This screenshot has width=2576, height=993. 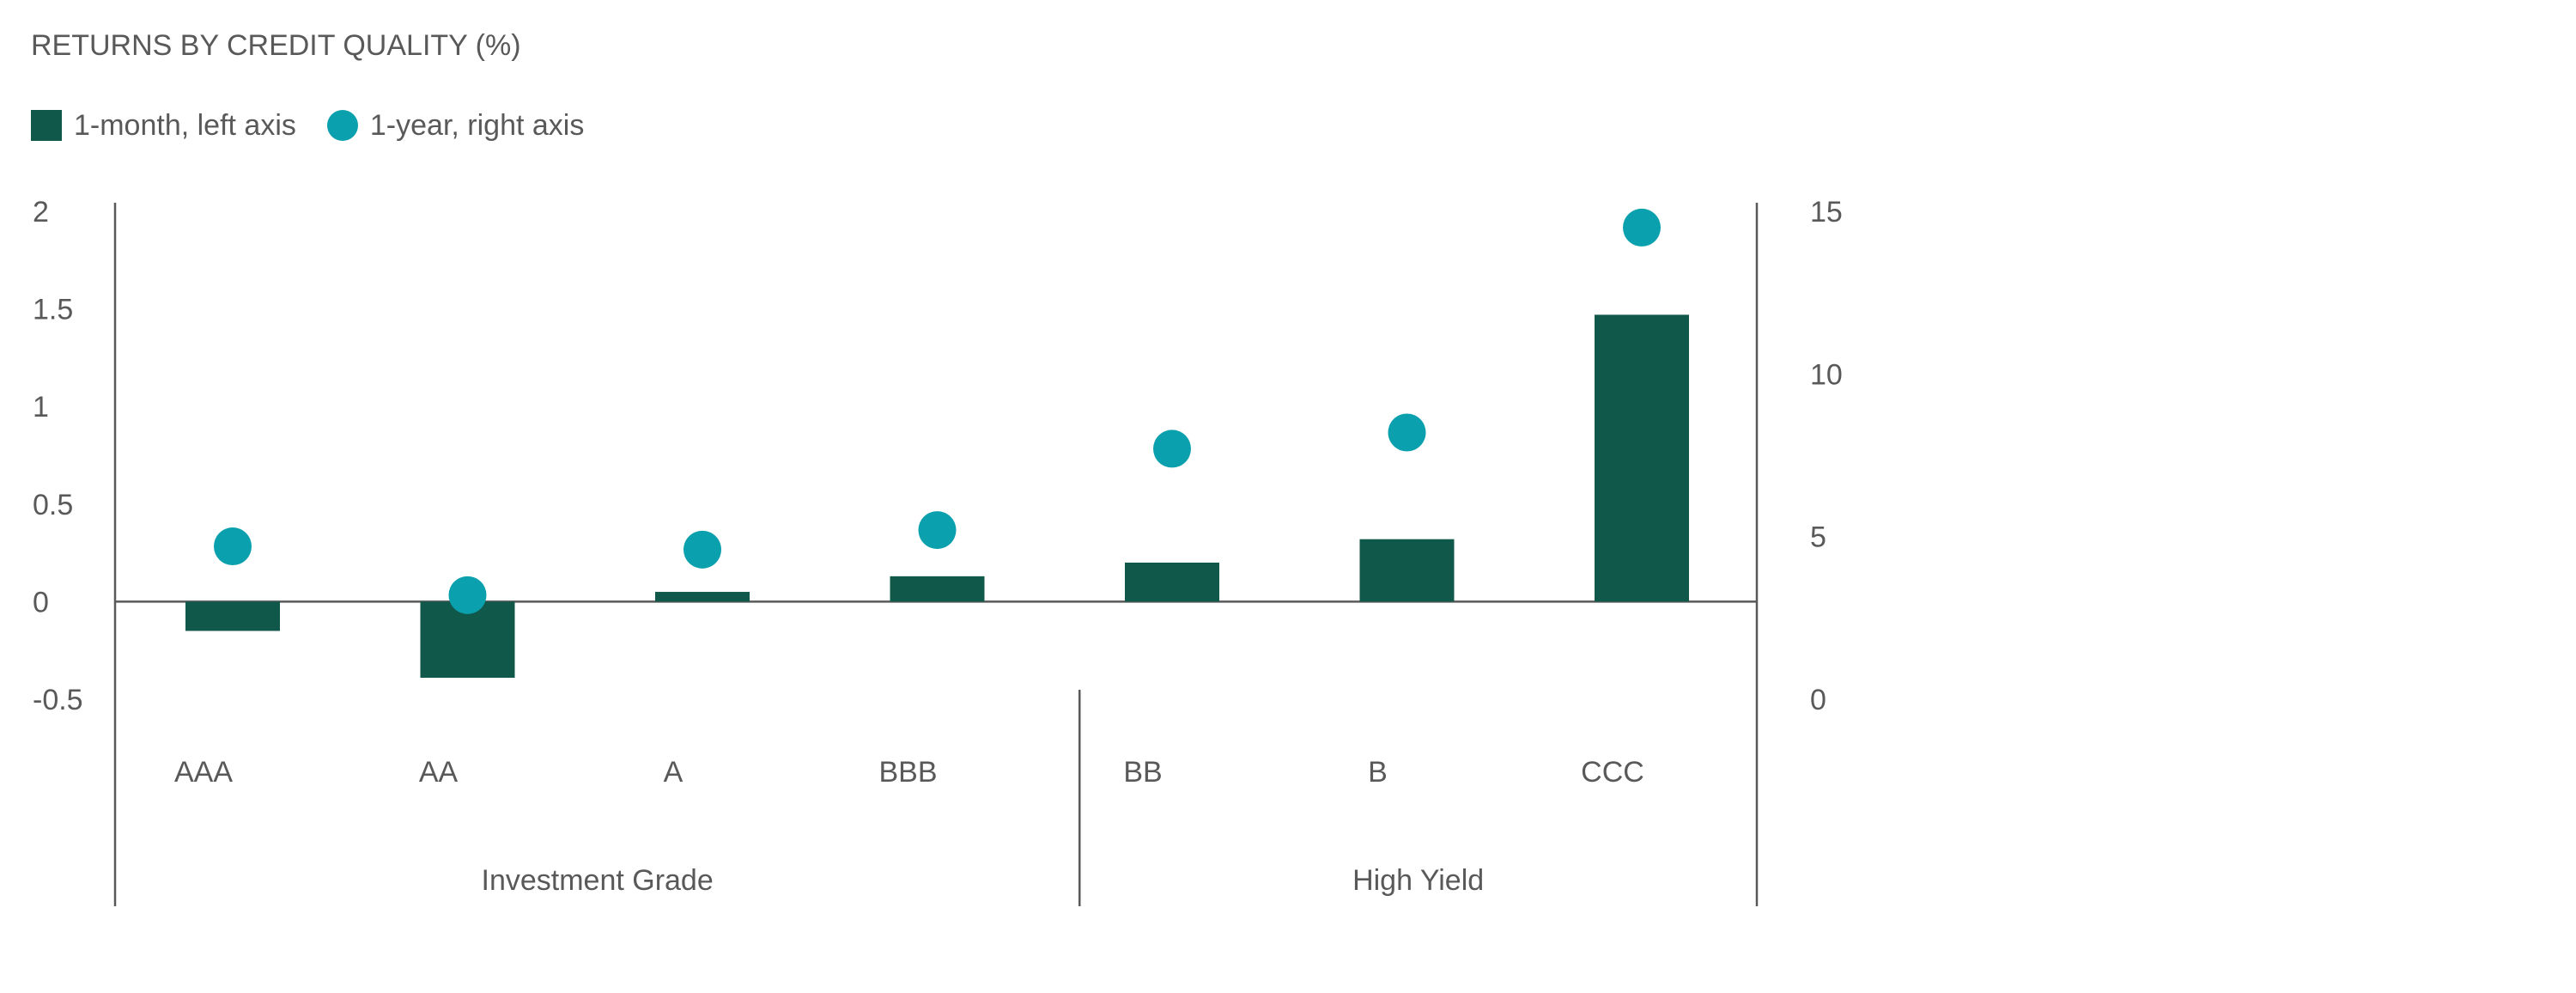 I want to click on right-tick-label: 15, so click(x=1827, y=212).